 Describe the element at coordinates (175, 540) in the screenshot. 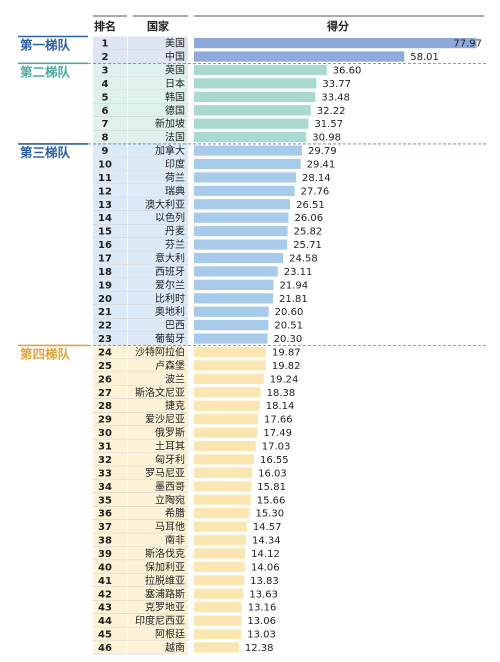

I see `country-label: 南非` at that location.